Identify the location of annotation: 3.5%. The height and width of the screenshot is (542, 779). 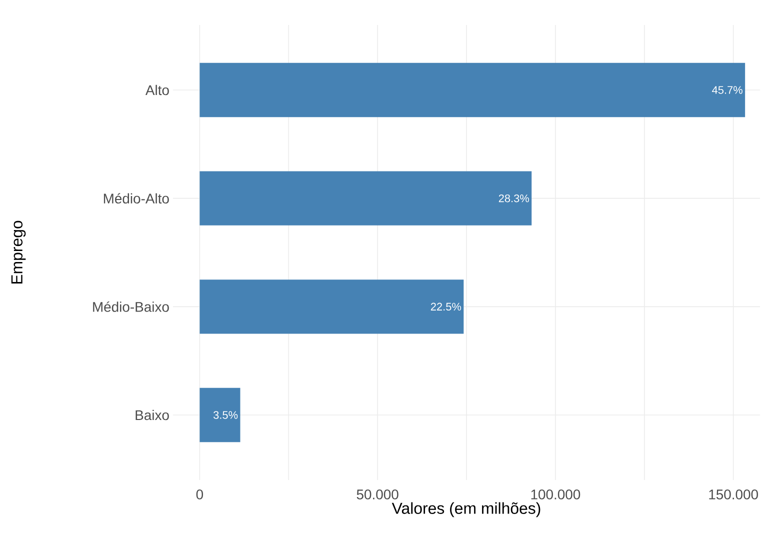
(225, 415).